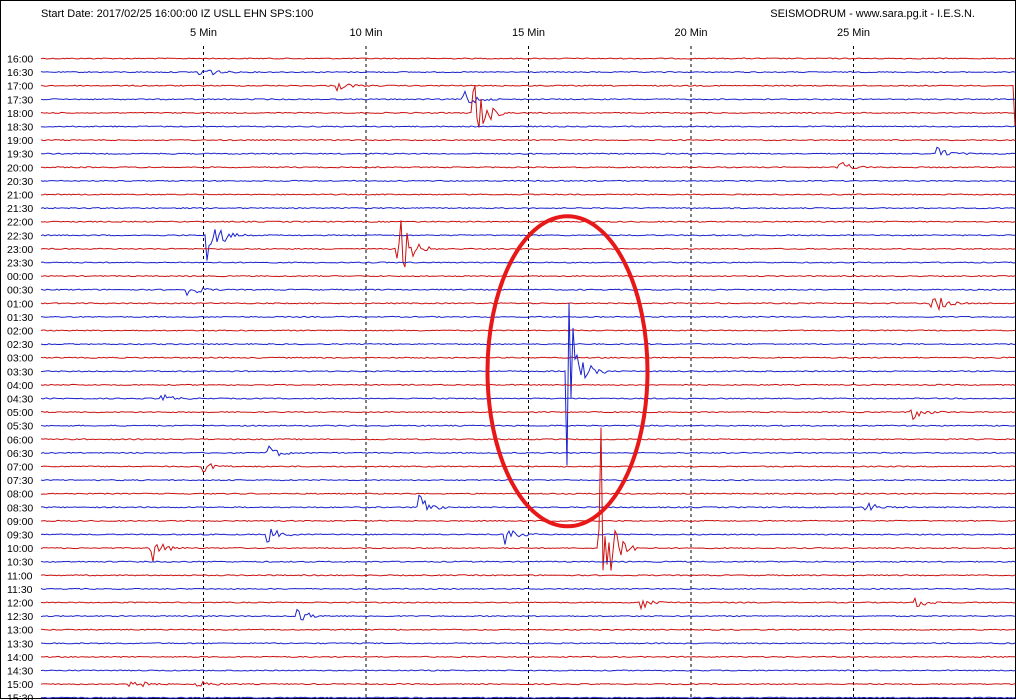 The width and height of the screenshot is (1016, 700). What do you see at coordinates (20, 440) in the screenshot?
I see `row-time-label: 06:00` at bounding box center [20, 440].